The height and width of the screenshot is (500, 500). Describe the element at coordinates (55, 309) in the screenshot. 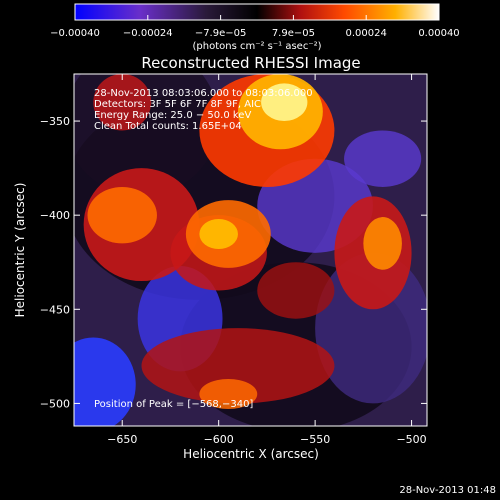

I see `y-tick-label: −450` at that location.